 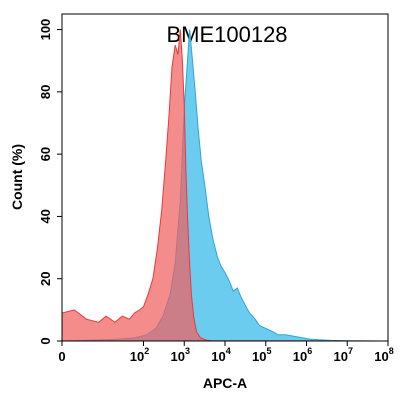 What do you see at coordinates (45, 92) in the screenshot?
I see `y-tick-label: 80` at bounding box center [45, 92].